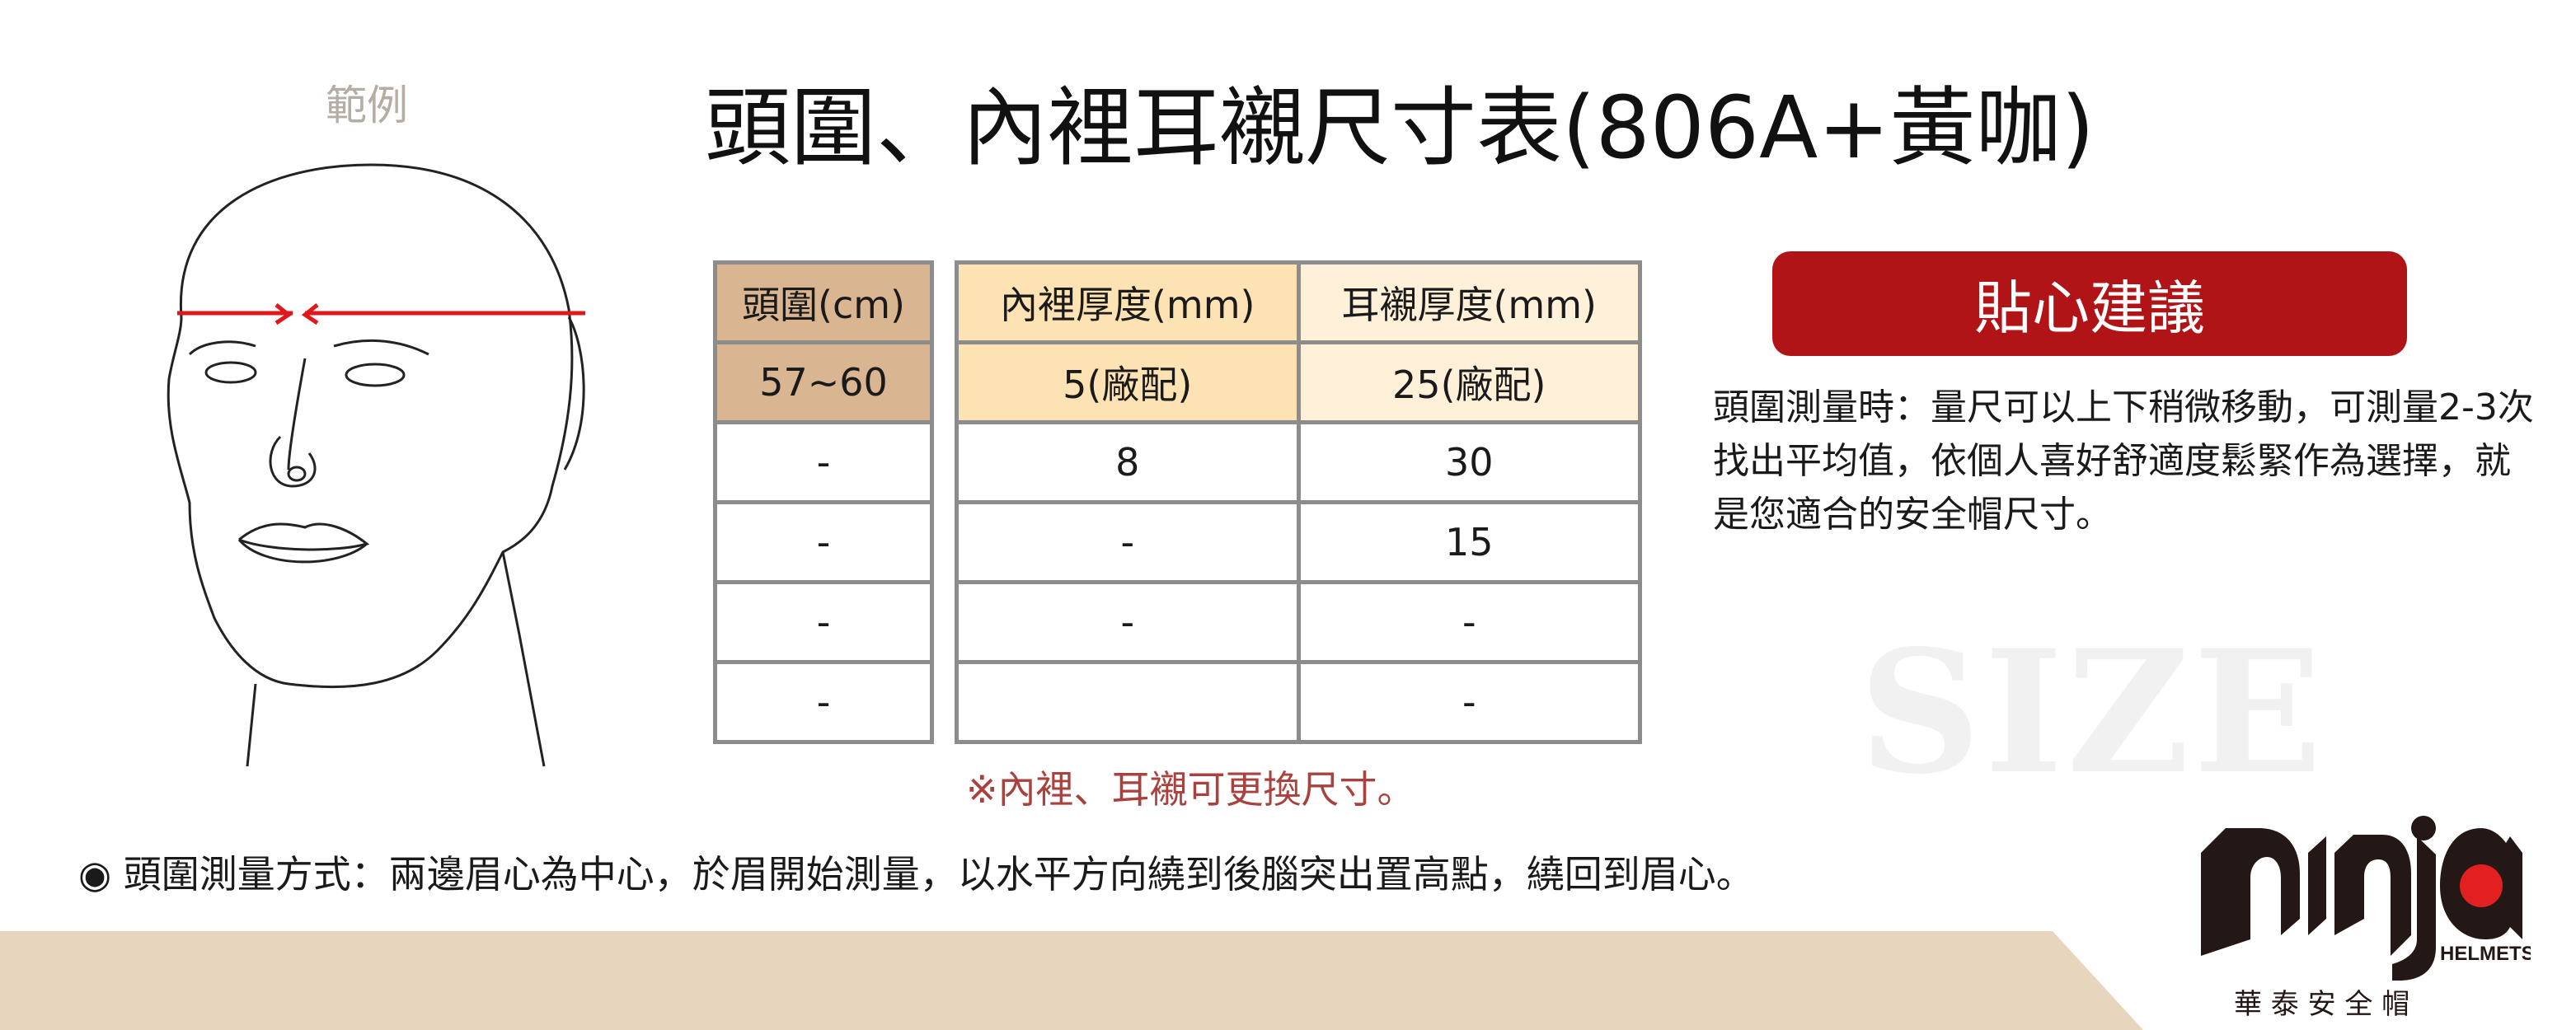  What do you see at coordinates (1469, 382) in the screenshot?
I see `ear-cell: 25(廠配)` at bounding box center [1469, 382].